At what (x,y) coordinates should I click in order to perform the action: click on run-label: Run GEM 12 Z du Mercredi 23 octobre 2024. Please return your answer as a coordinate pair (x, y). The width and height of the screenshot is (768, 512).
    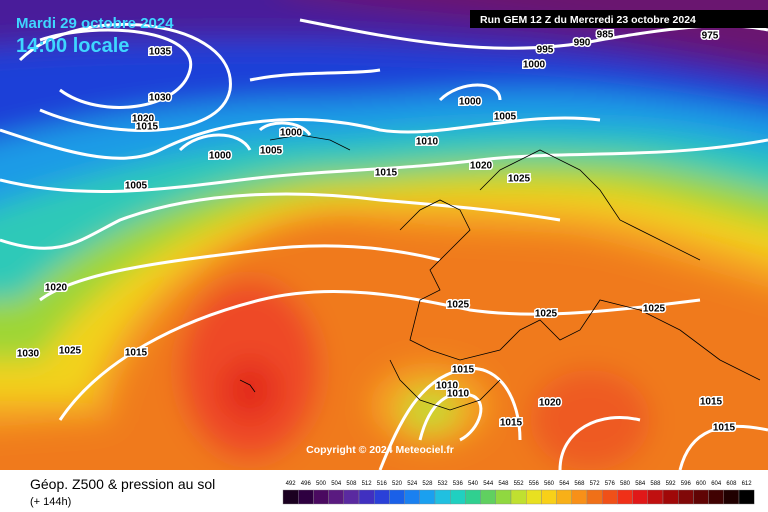
    Looking at the image, I should click on (588, 20).